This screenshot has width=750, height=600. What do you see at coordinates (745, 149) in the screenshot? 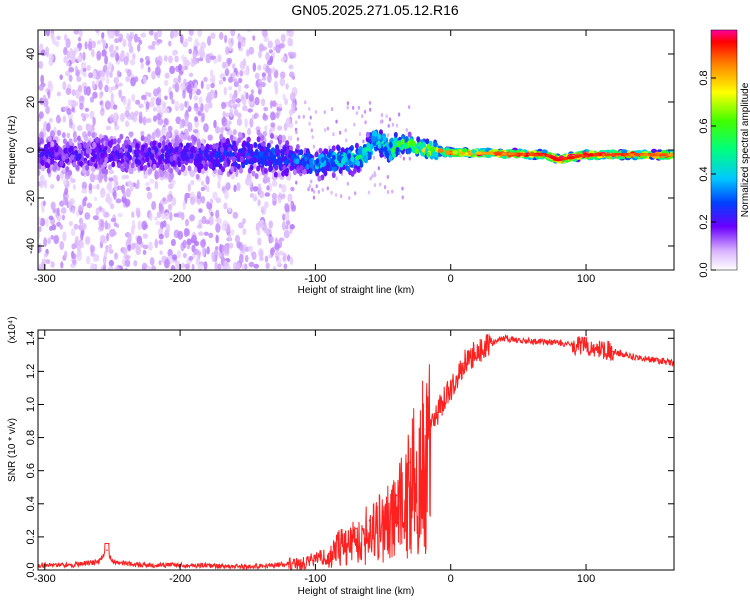
I see `colorbar-label: Normalized spectral amplitude` at bounding box center [745, 149].